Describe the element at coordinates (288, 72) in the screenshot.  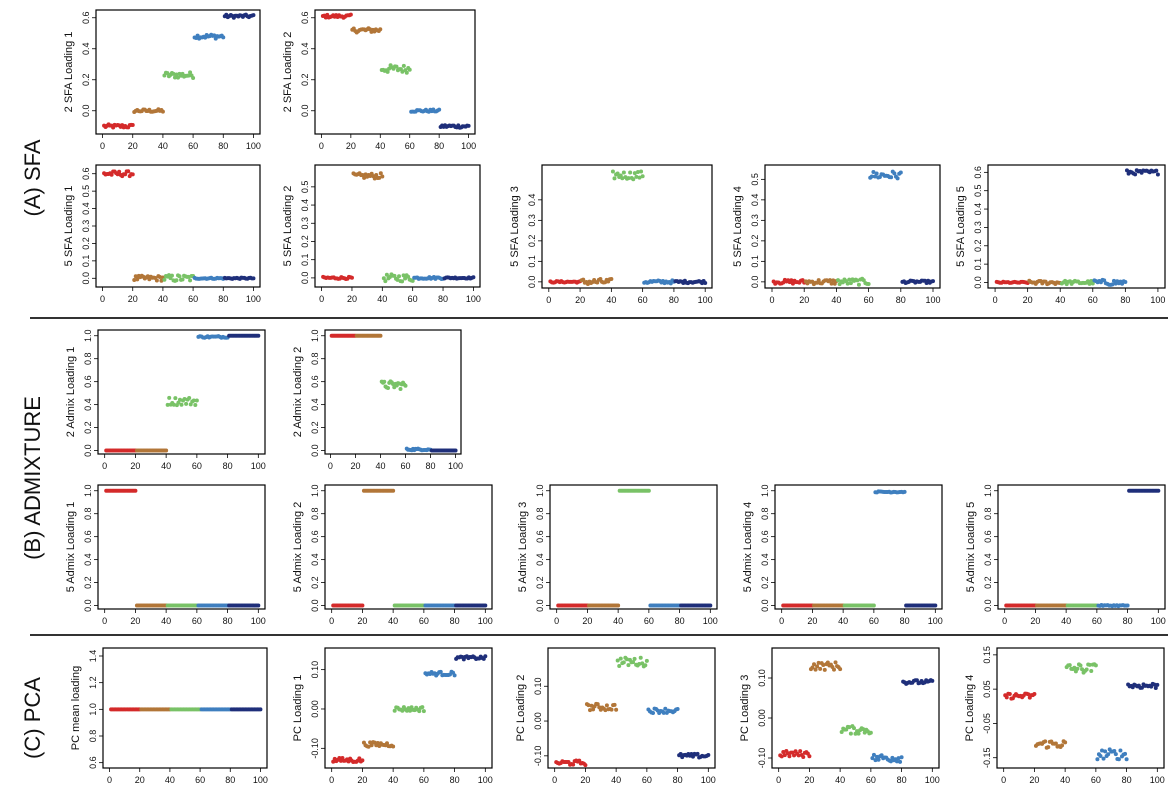
I see `y-axis-label: 2 SFA Loading 2` at that location.